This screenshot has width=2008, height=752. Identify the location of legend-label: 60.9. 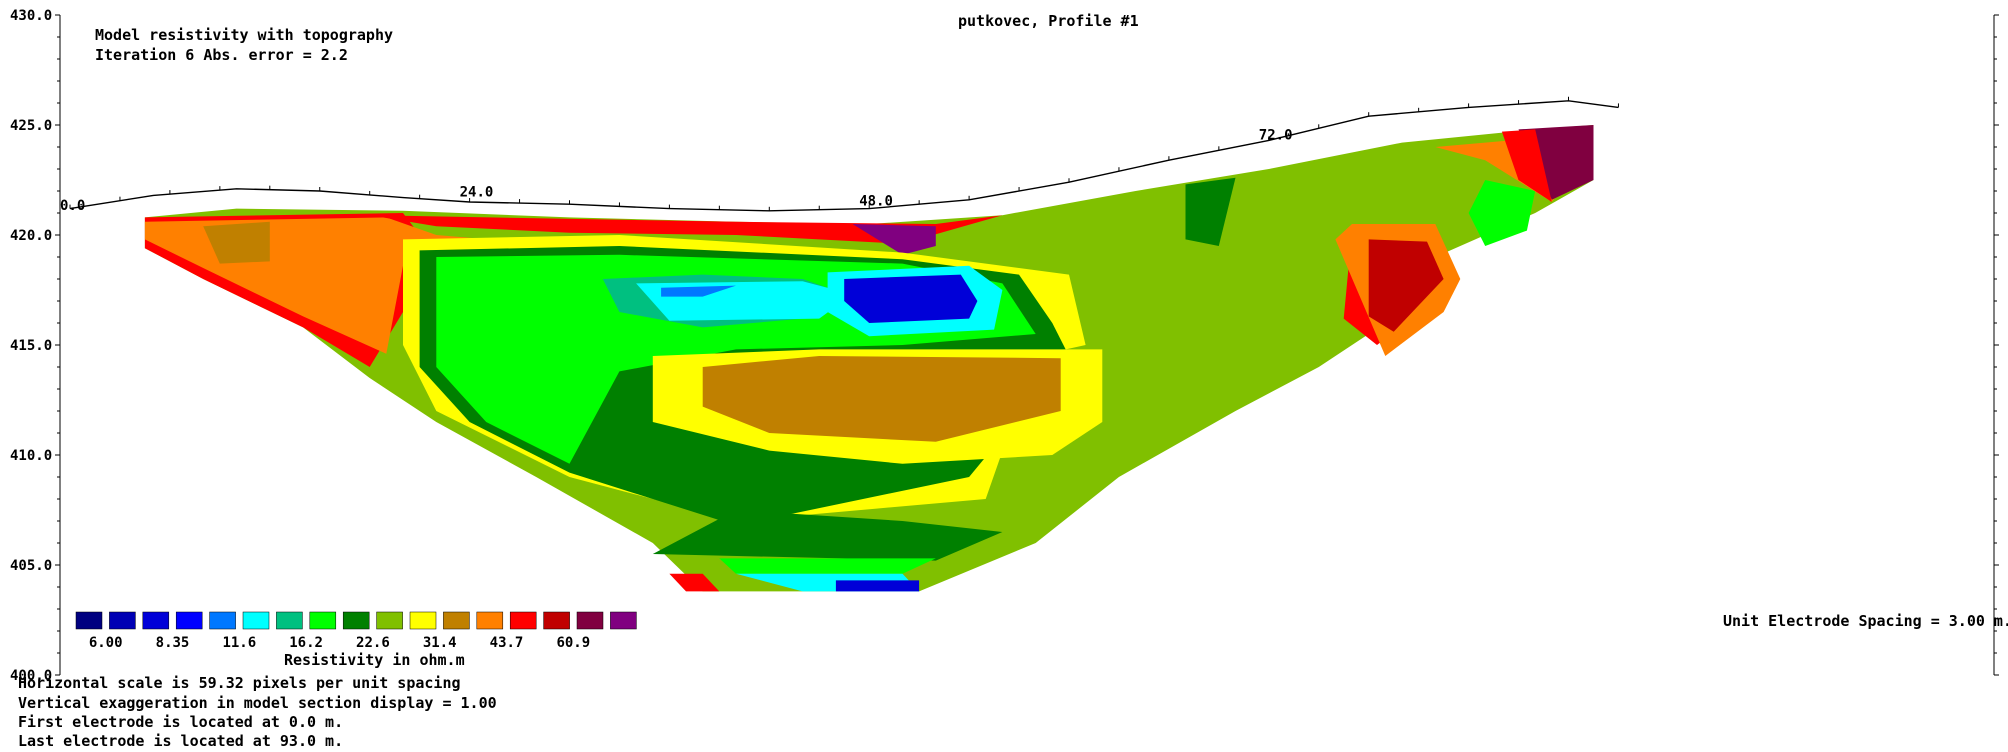
(573, 643).